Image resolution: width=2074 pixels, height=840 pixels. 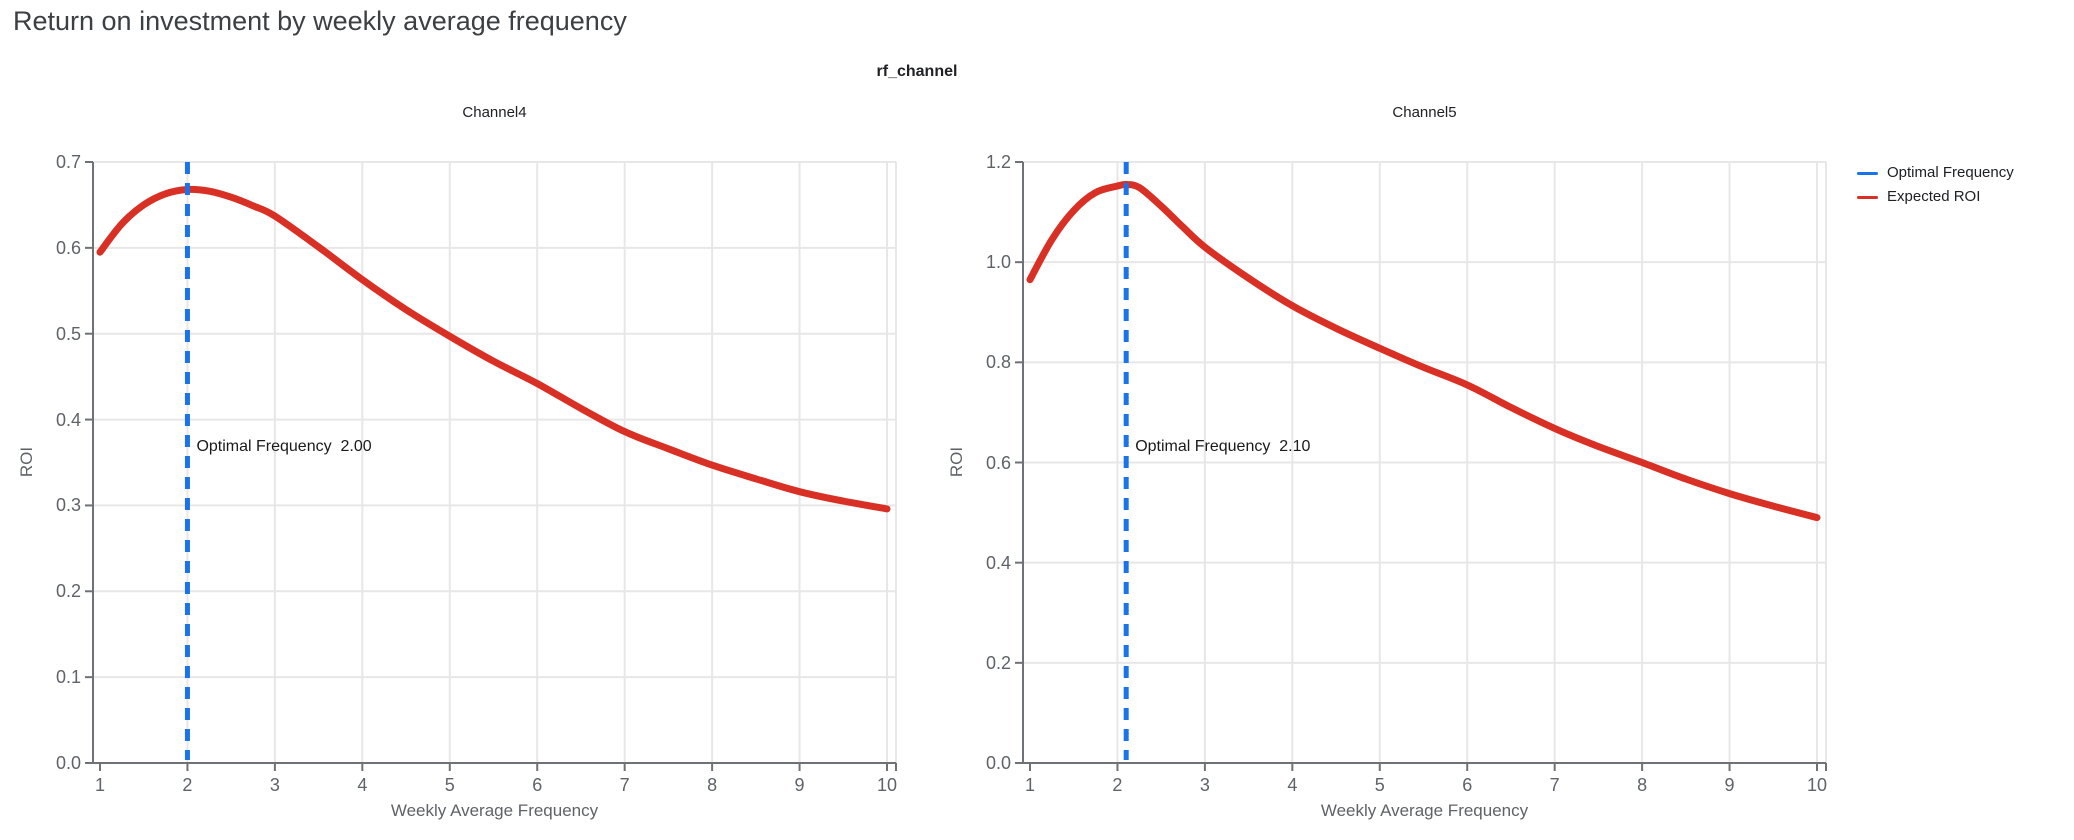 I want to click on legend-item-expected-roi: Expected ROI, so click(x=1935, y=197).